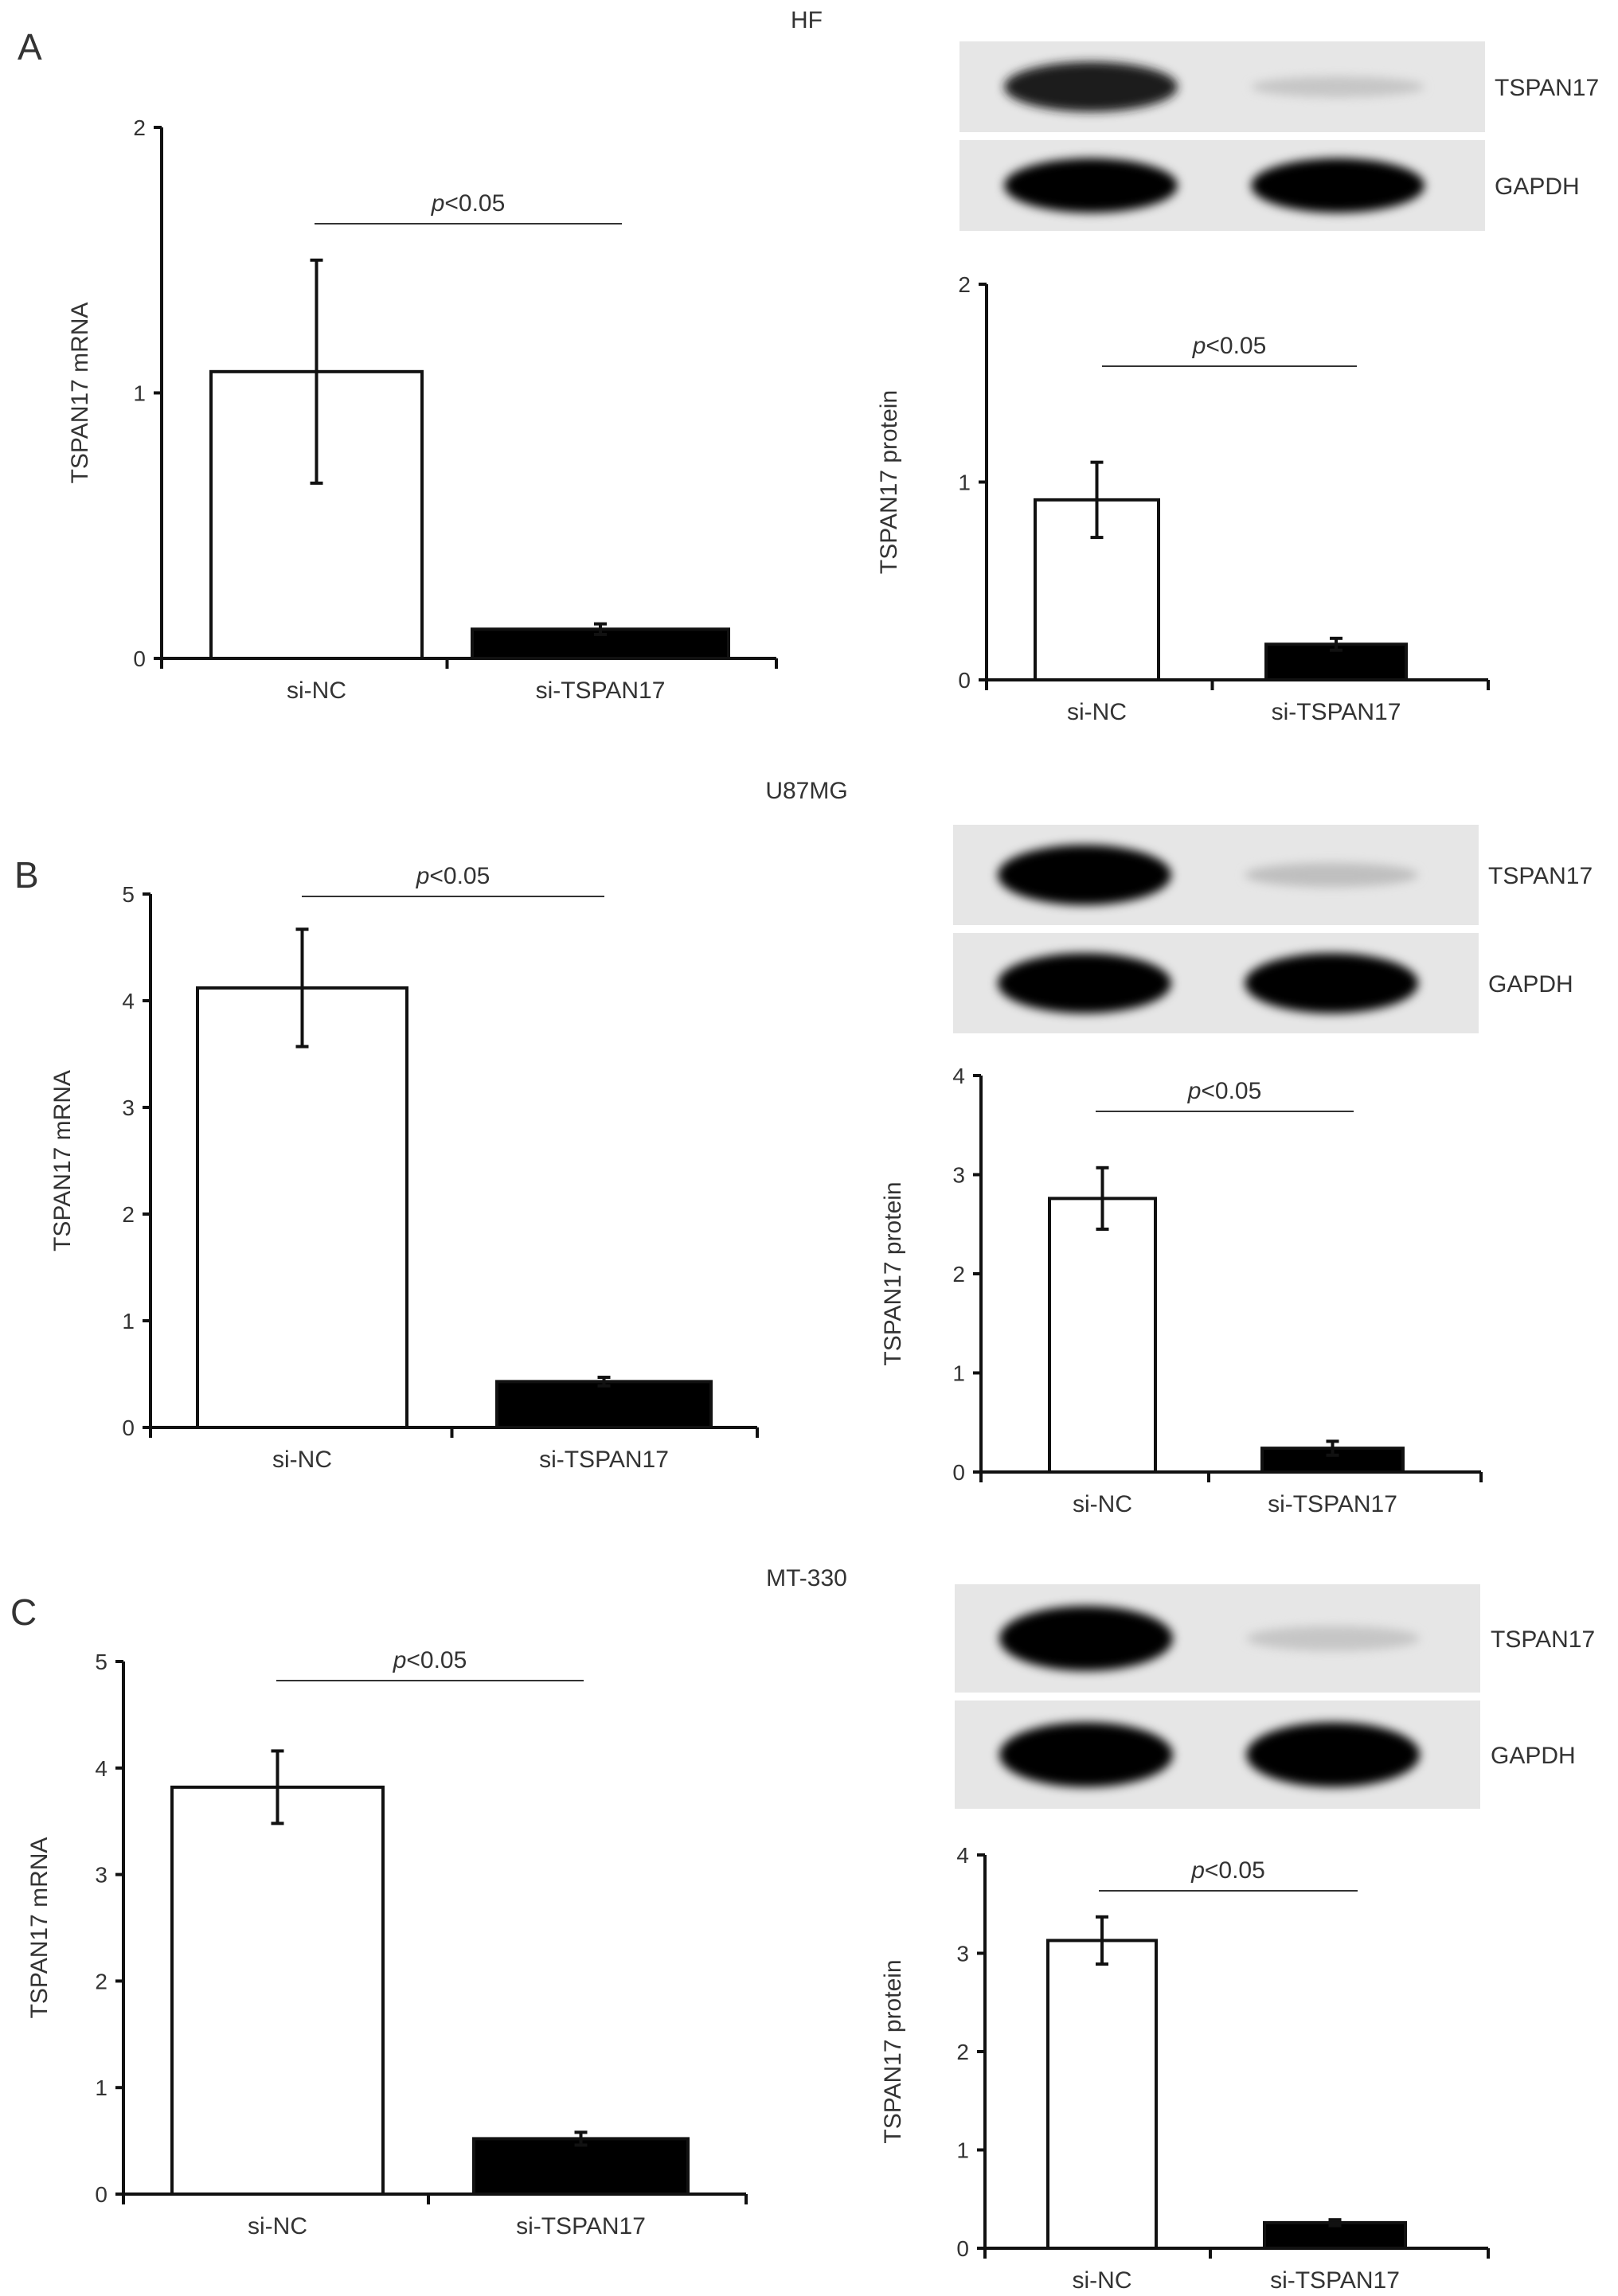 The height and width of the screenshot is (2296, 1618). What do you see at coordinates (1279, 136) in the screenshot?
I see `blot-a: TSPAN17 GAPDH` at bounding box center [1279, 136].